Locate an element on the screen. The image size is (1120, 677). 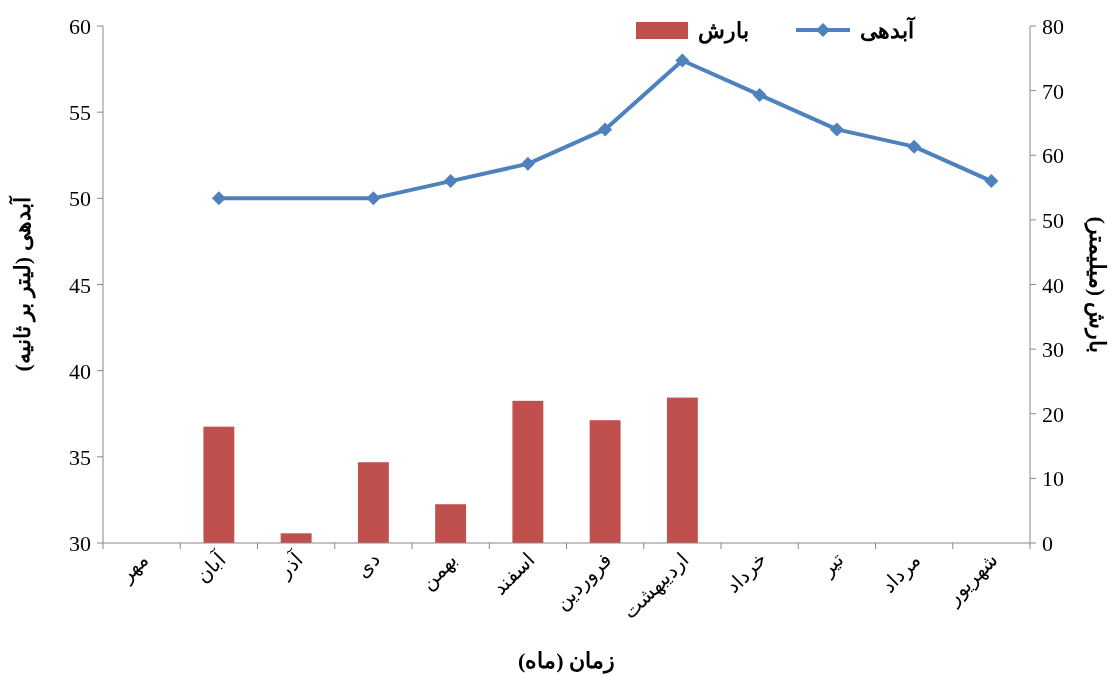
y2-tick-label: 20 is located at coordinates (1053, 414).